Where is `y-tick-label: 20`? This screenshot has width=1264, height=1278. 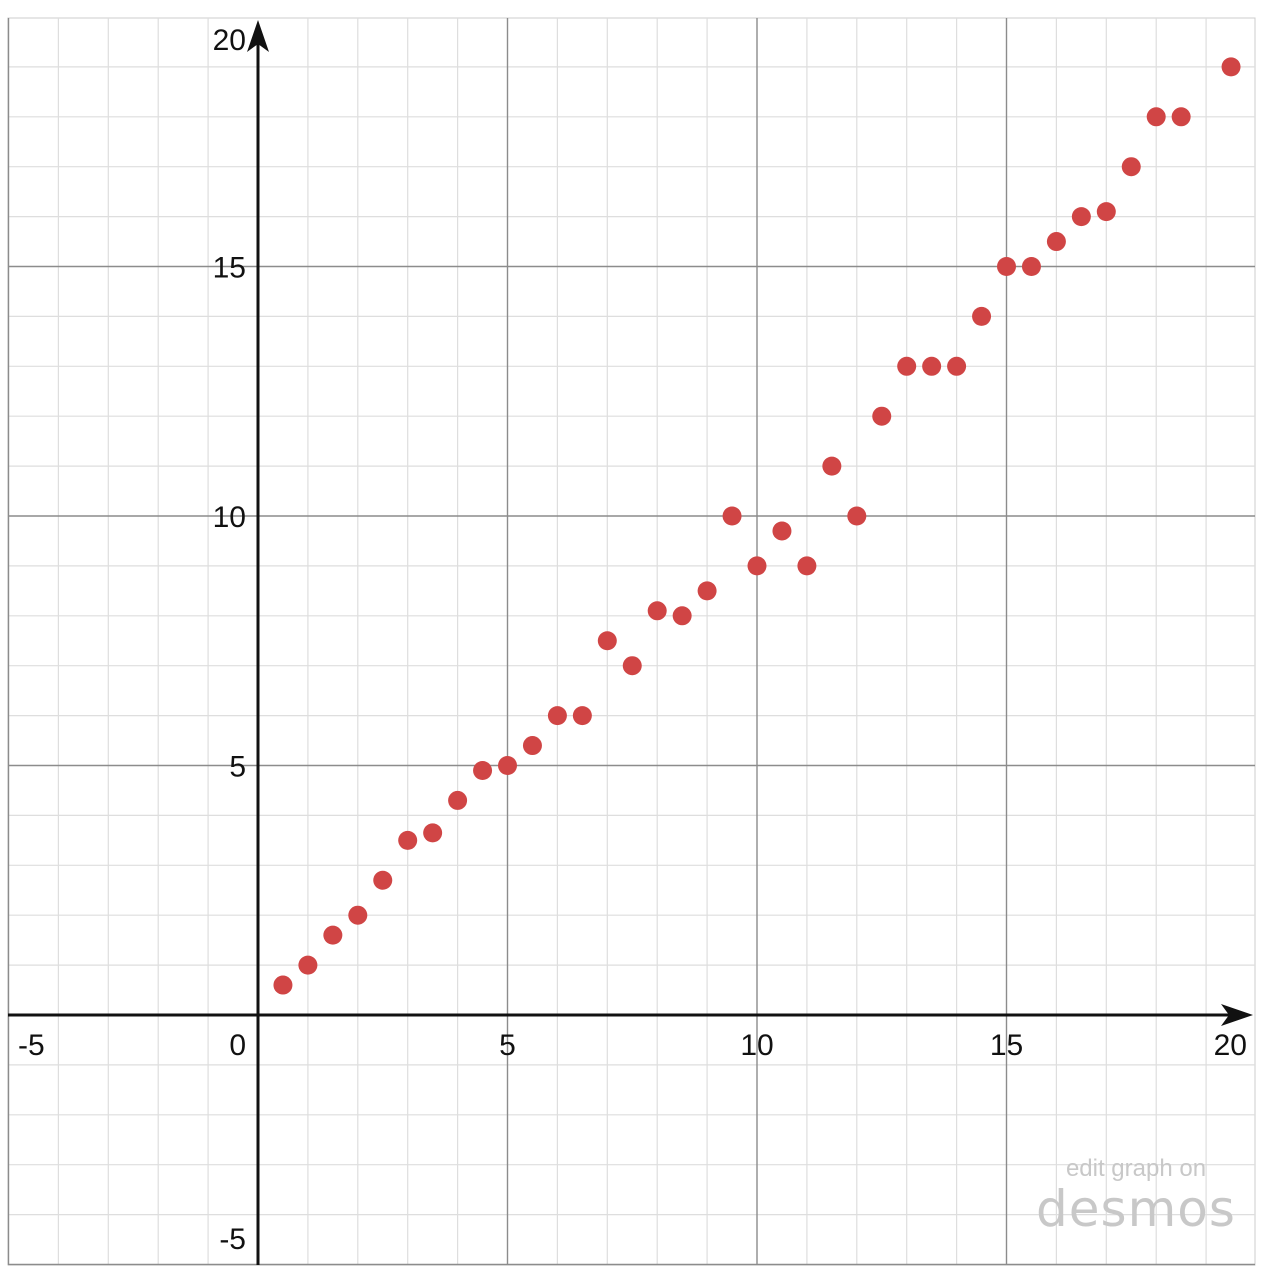 y-tick-label: 20 is located at coordinates (229, 40).